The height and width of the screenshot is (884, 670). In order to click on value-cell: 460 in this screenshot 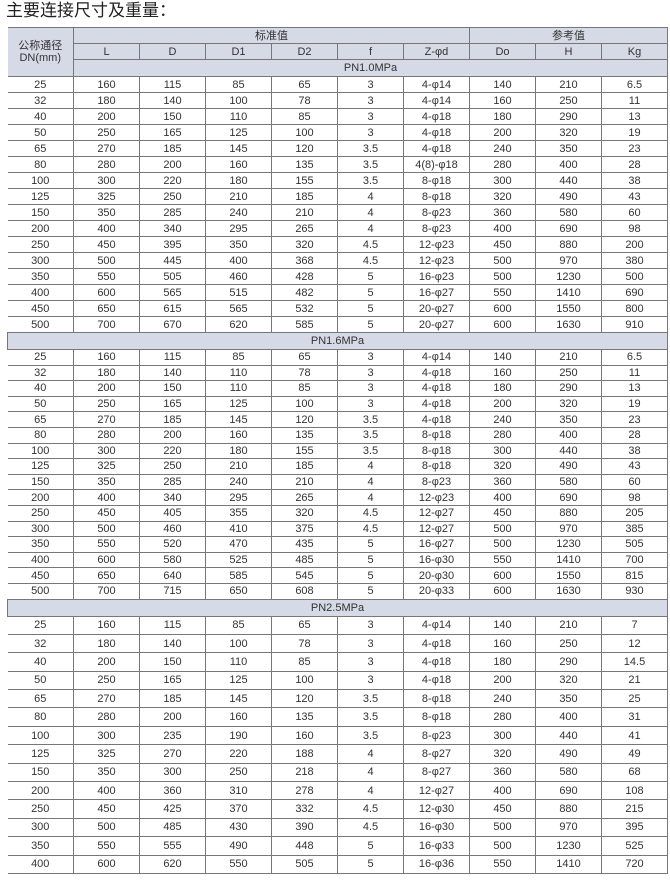, I will do `click(238, 276)`.